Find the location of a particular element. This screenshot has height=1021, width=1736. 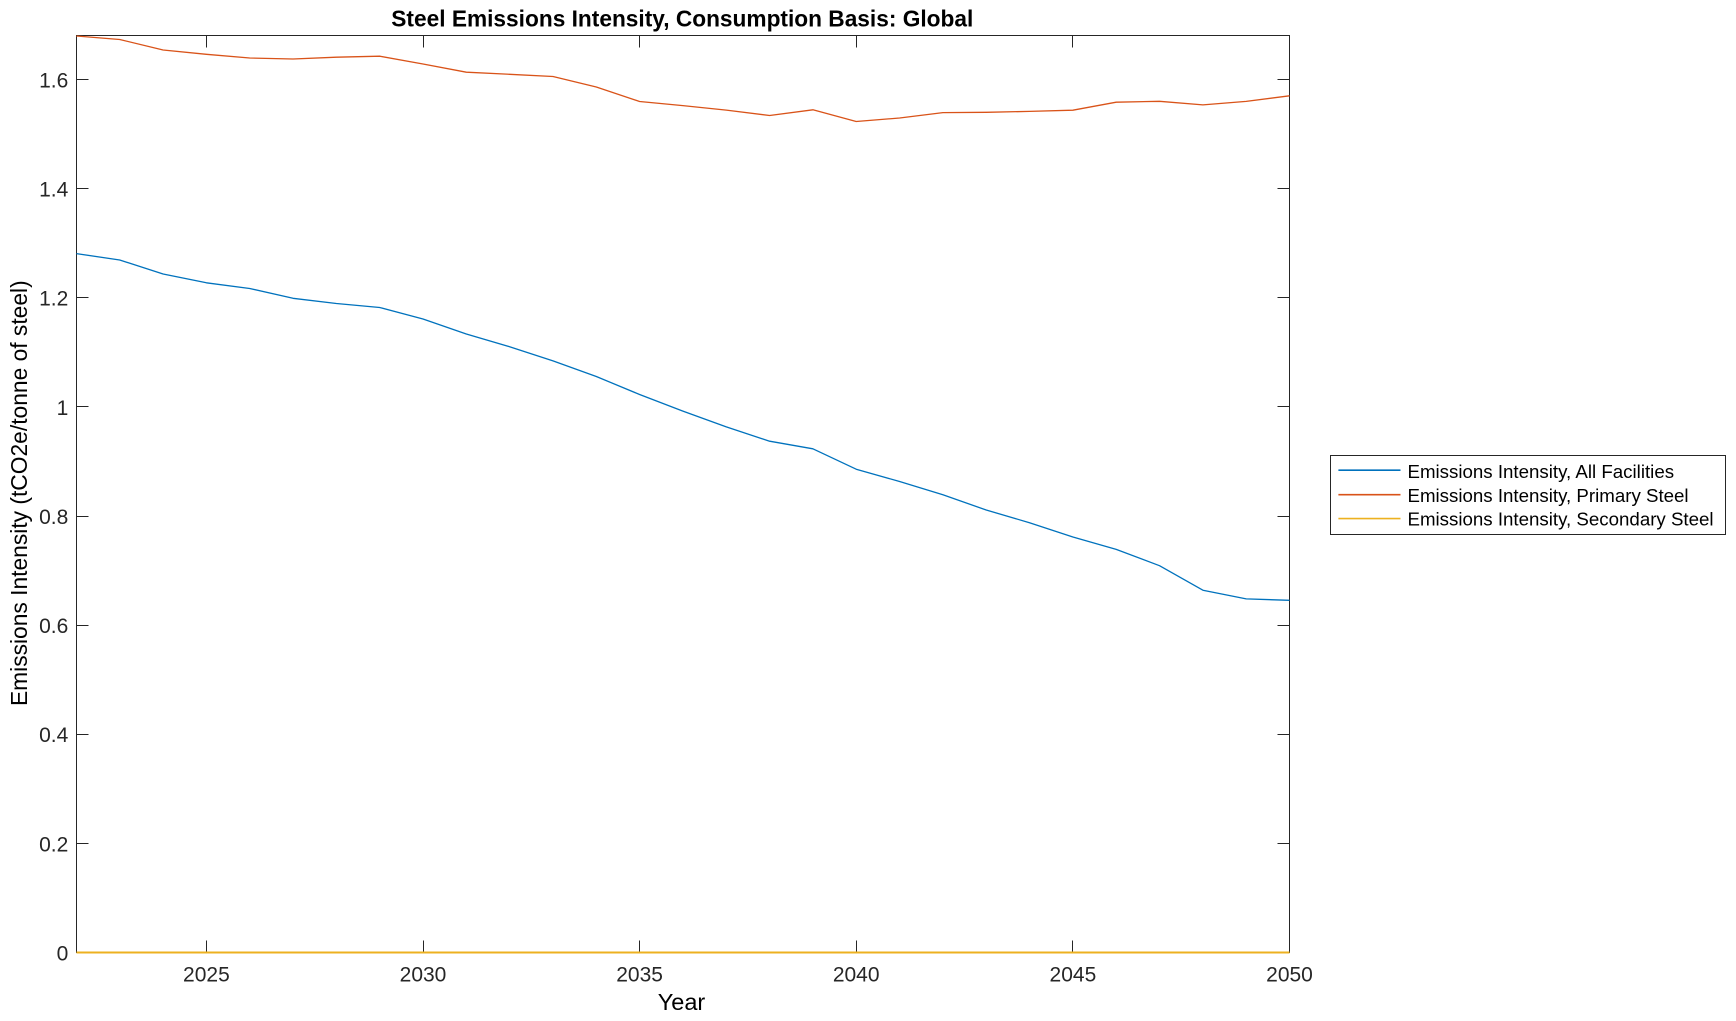

svg-text: 0 is located at coordinates (63, 954).